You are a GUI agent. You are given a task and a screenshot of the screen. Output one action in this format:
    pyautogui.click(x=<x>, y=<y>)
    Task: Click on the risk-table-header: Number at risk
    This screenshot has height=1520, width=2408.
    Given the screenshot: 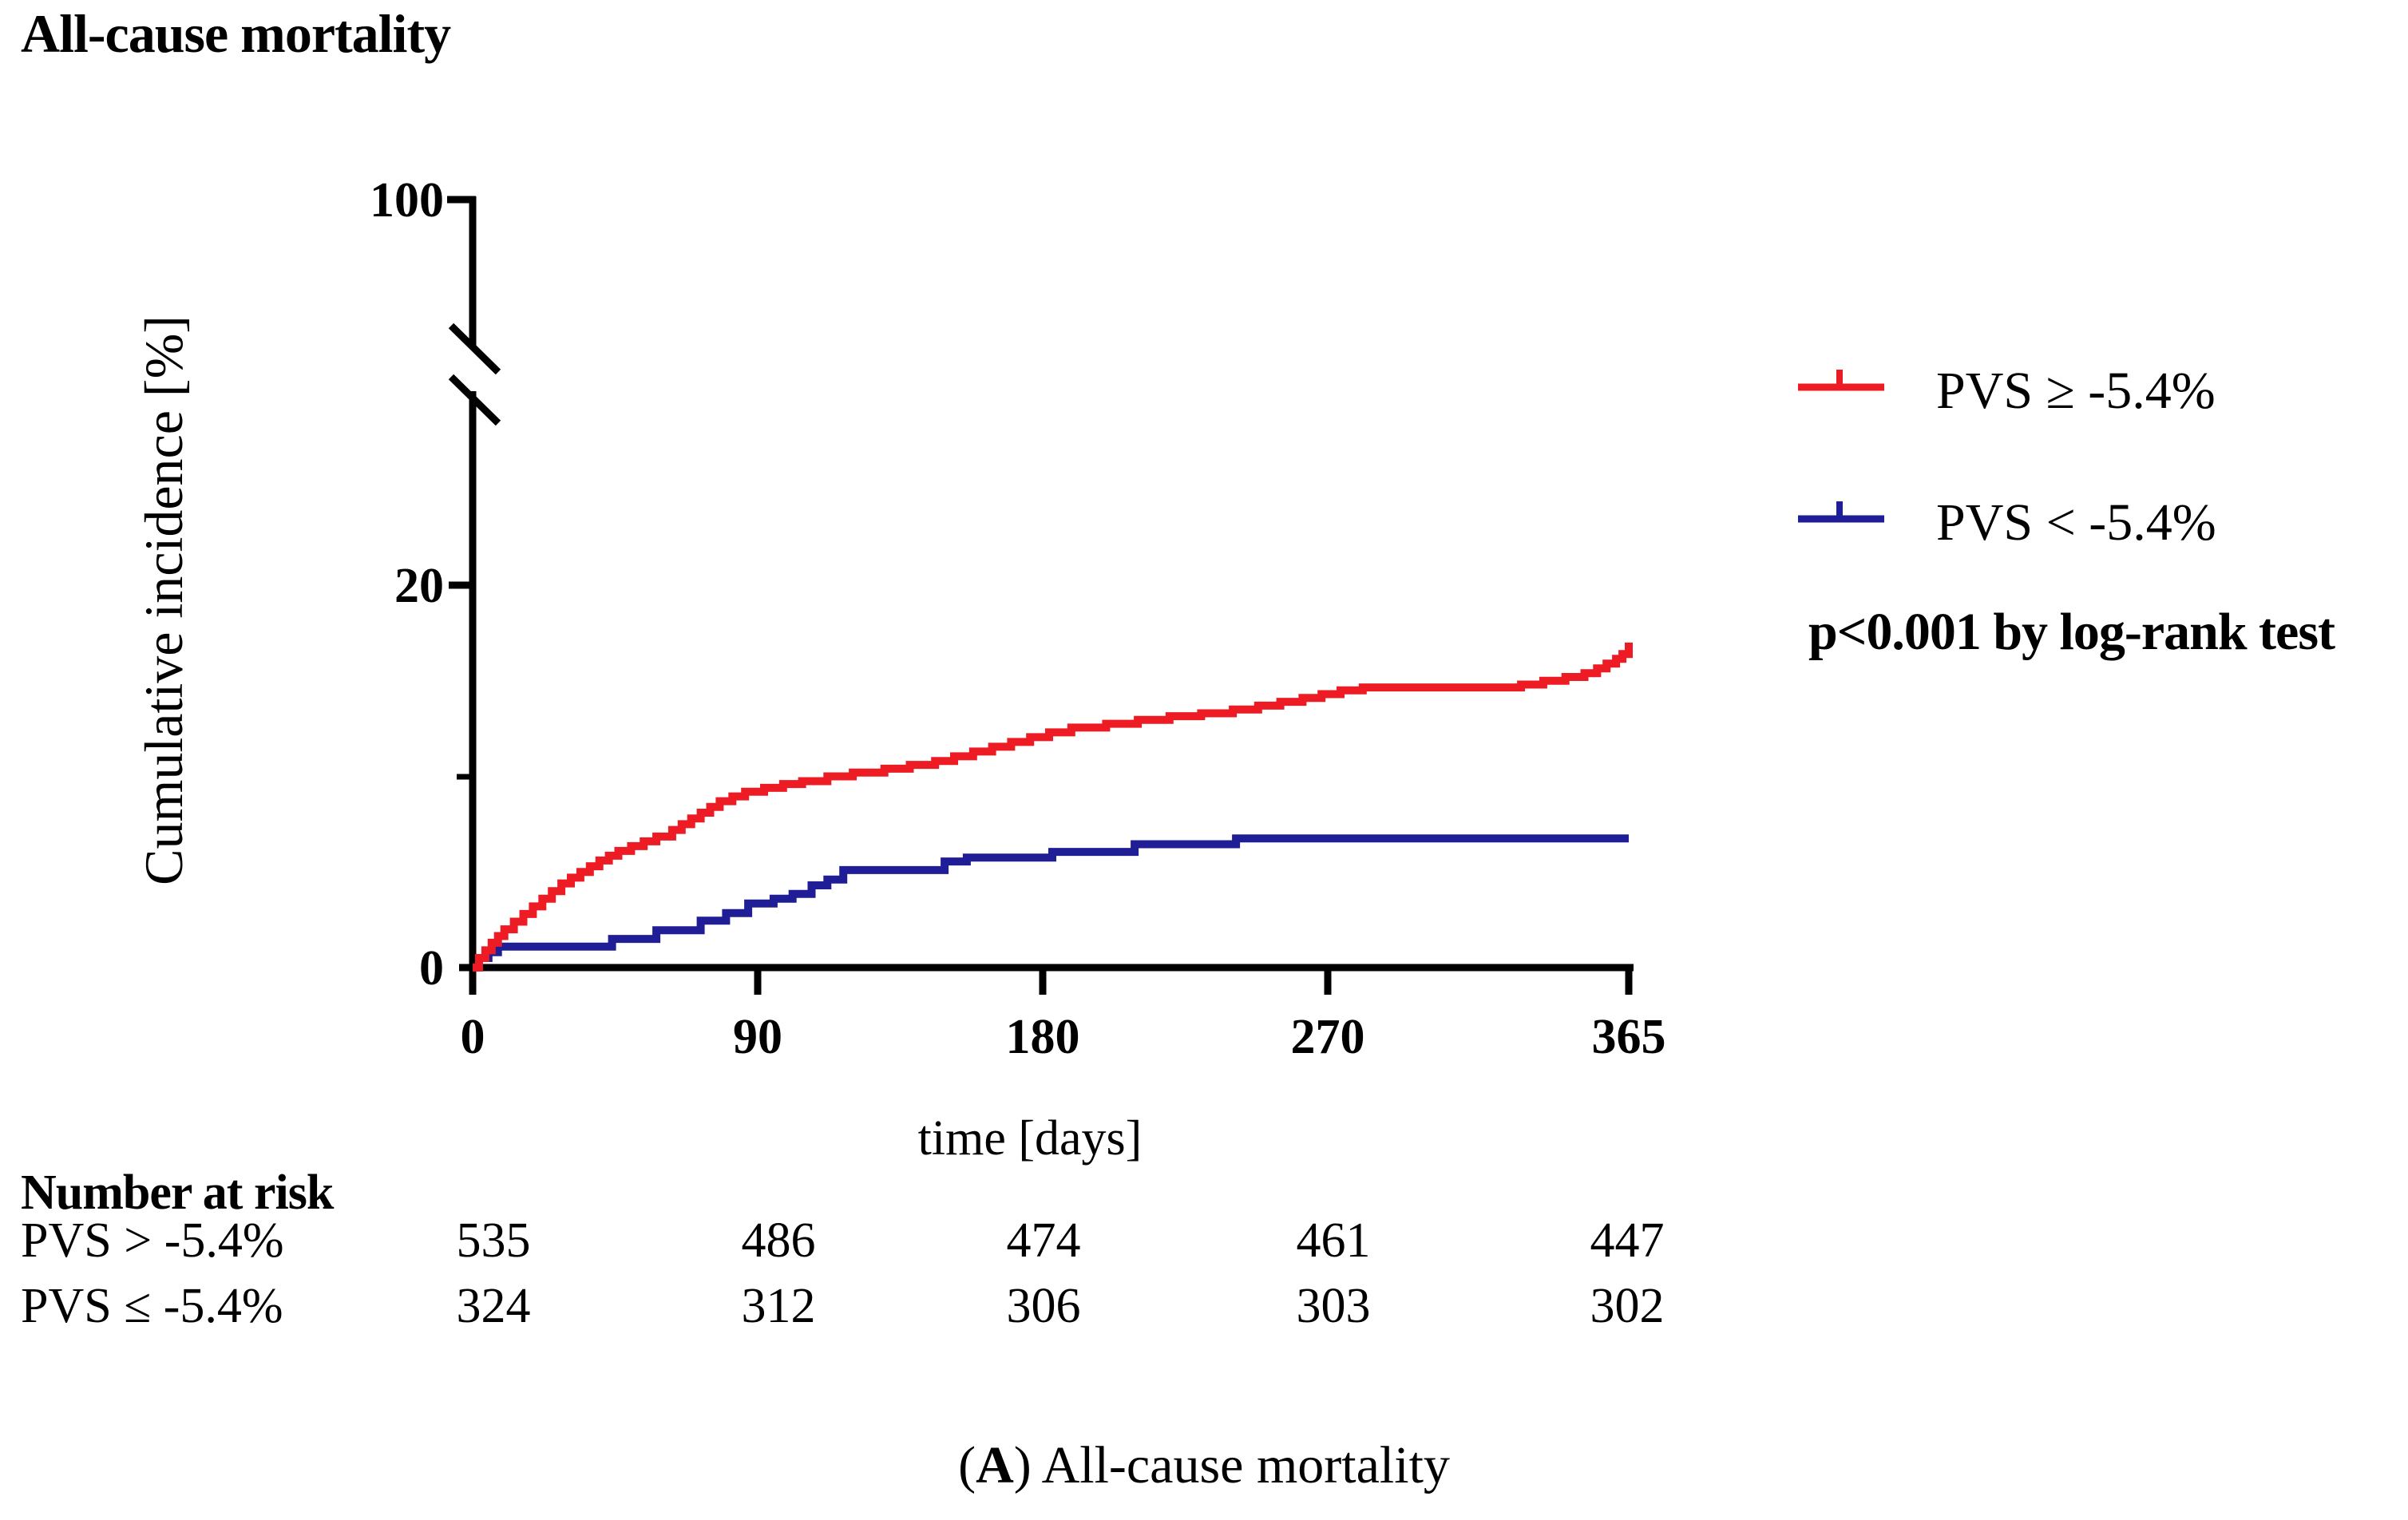 What is the action you would take?
    pyautogui.click(x=177, y=1193)
    